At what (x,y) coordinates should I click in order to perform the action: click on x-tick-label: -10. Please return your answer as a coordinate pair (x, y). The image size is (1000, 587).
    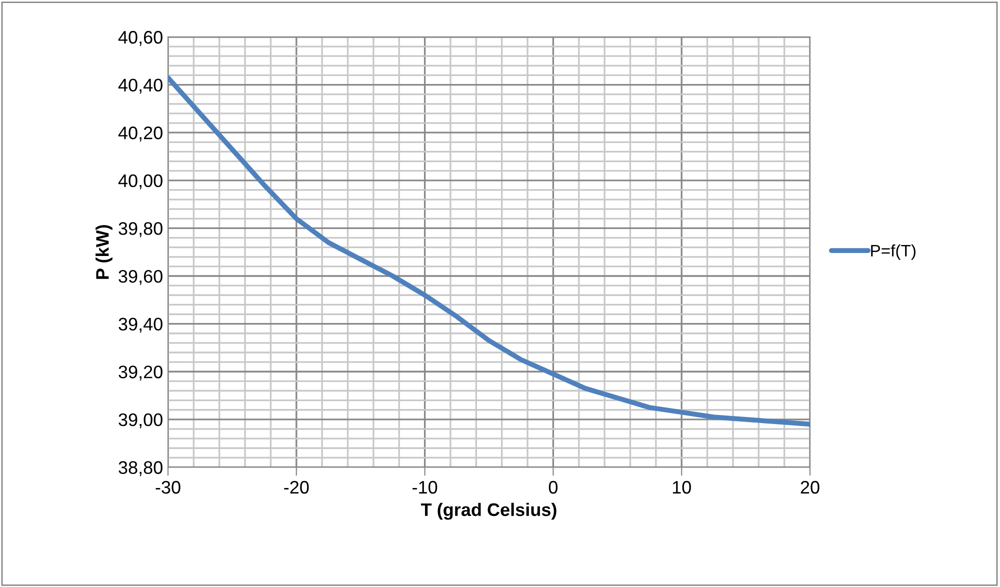
    Looking at the image, I should click on (425, 487).